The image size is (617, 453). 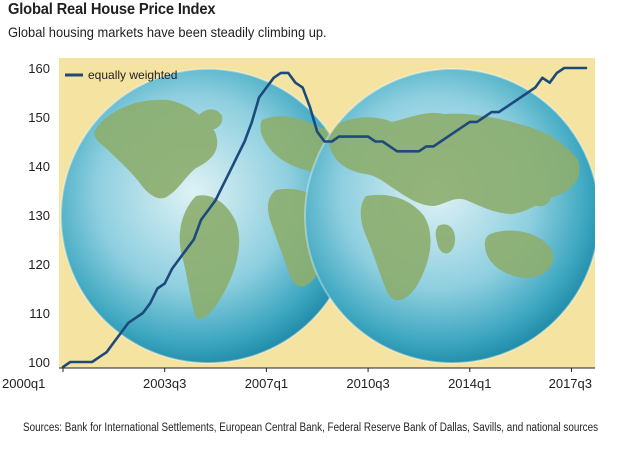 What do you see at coordinates (39, 166) in the screenshot?
I see `y-tick-label: 140` at bounding box center [39, 166].